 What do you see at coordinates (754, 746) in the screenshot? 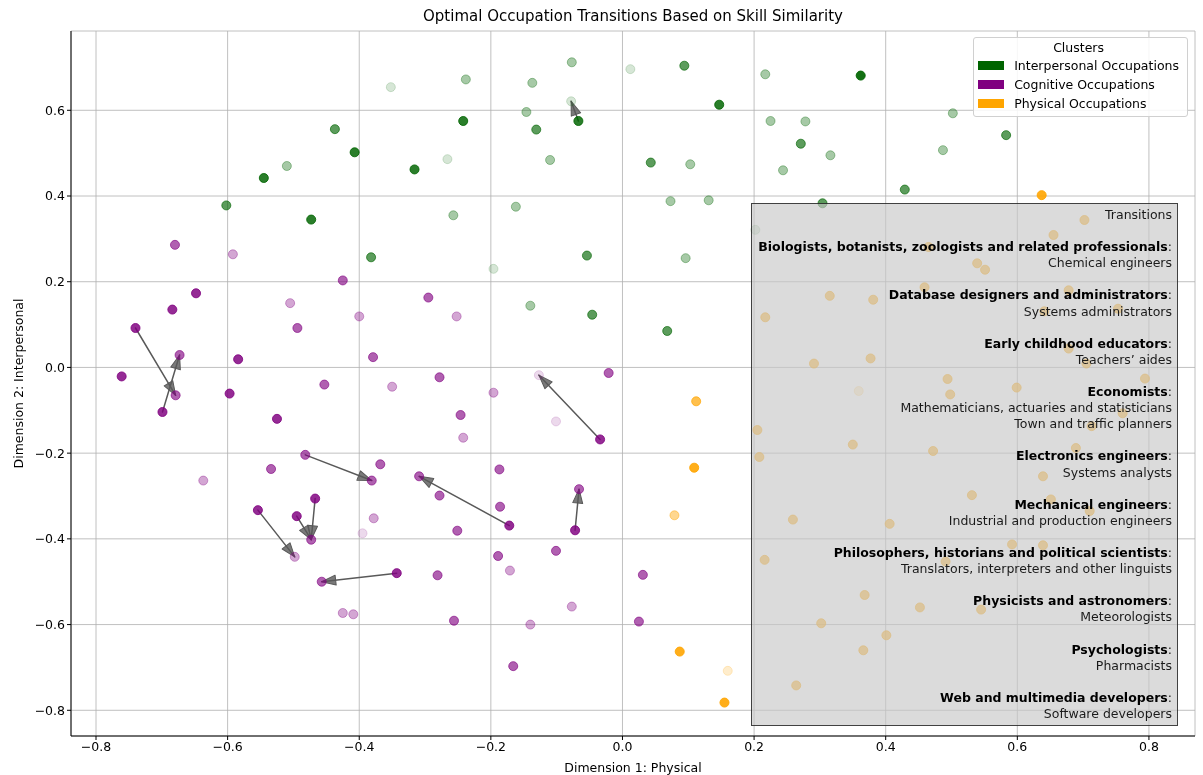
I see `x-tick-label: 0.2` at bounding box center [754, 746].